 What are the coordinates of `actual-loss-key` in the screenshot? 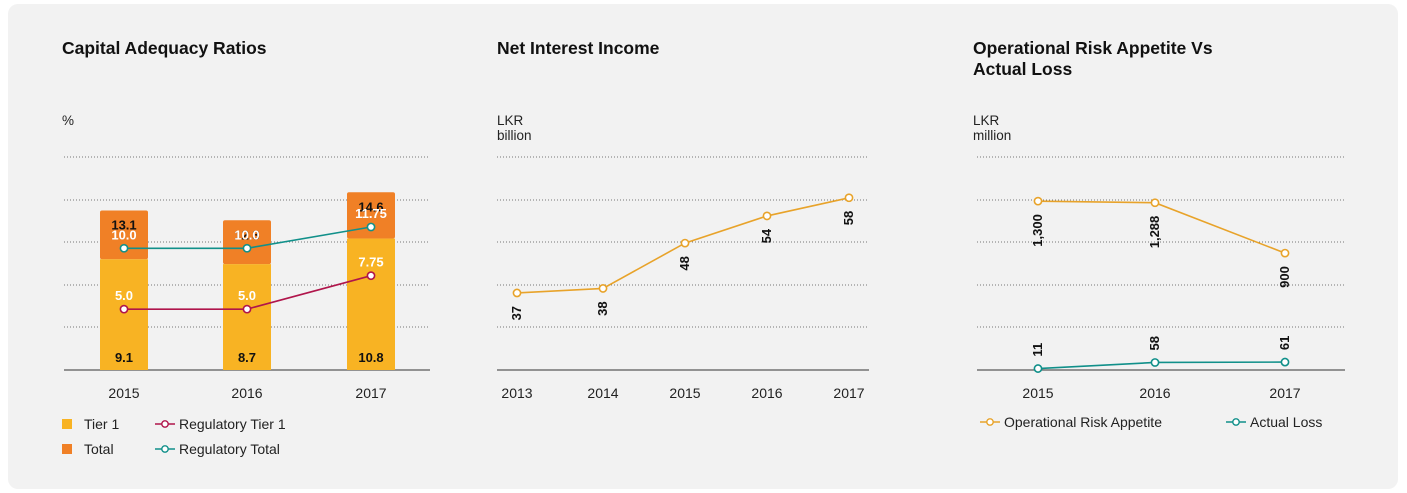 It's located at (1236, 422).